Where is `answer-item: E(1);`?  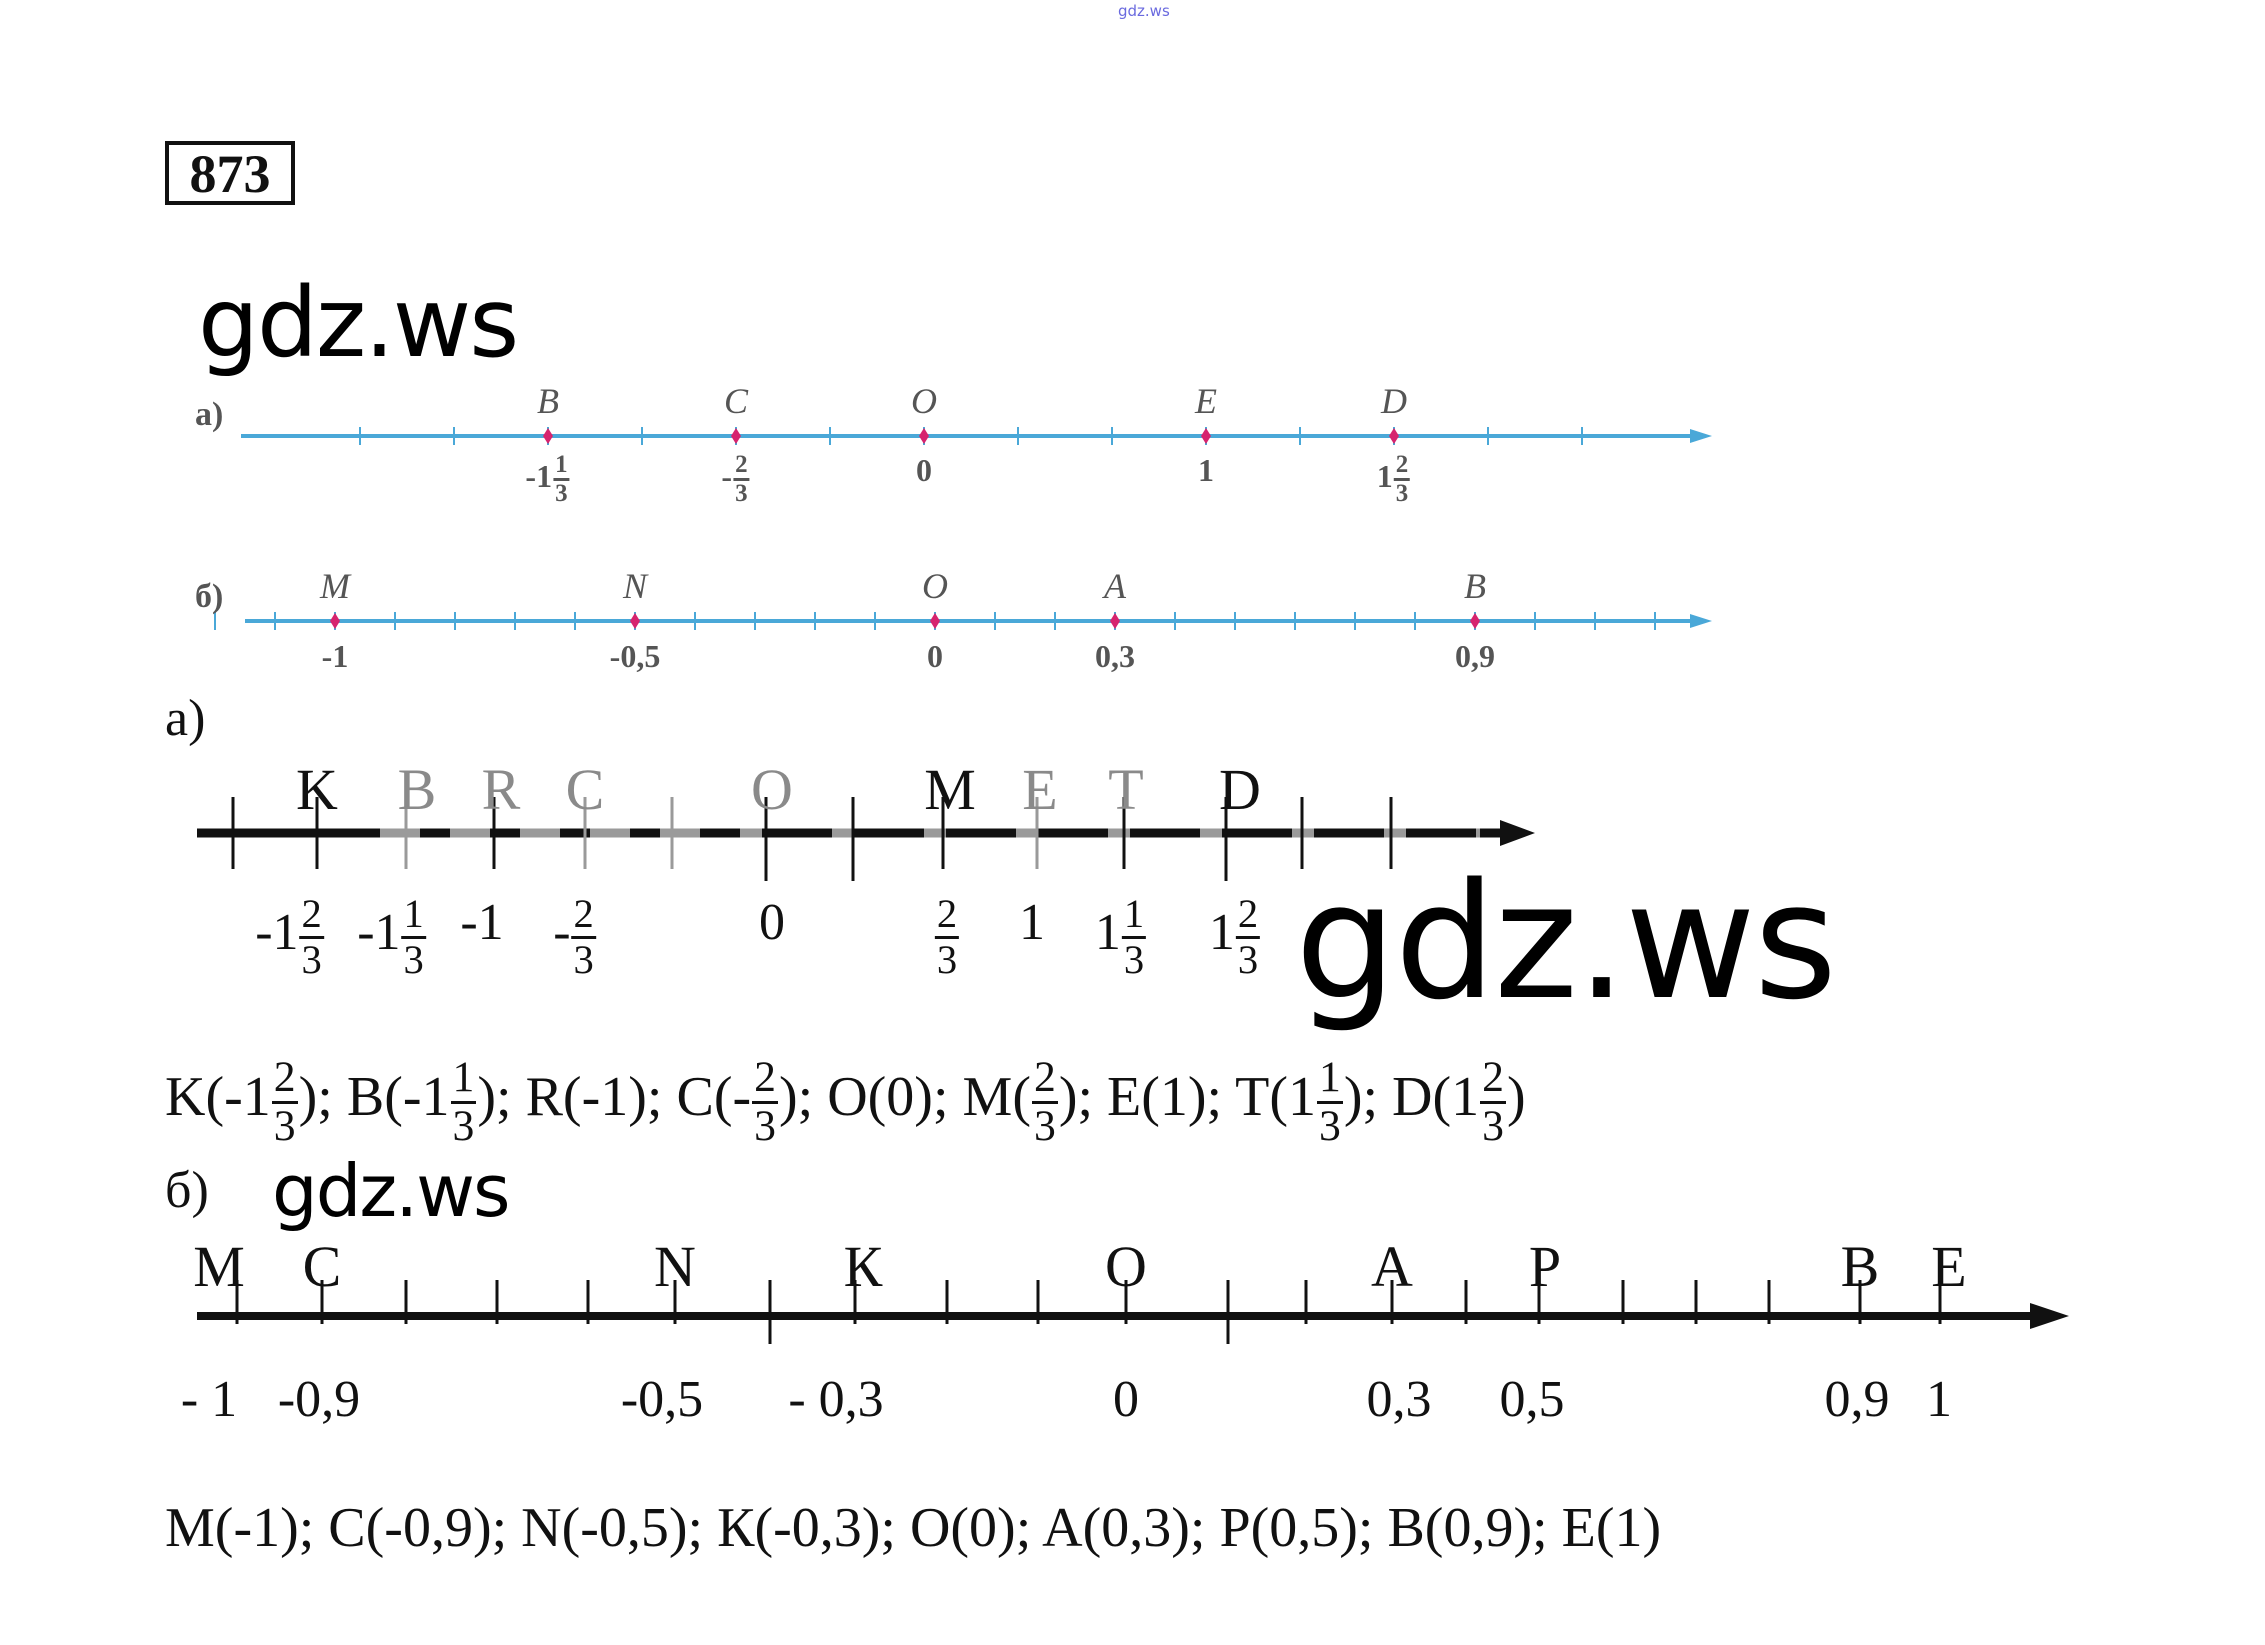 answer-item: E(1); is located at coordinates (1171, 1097).